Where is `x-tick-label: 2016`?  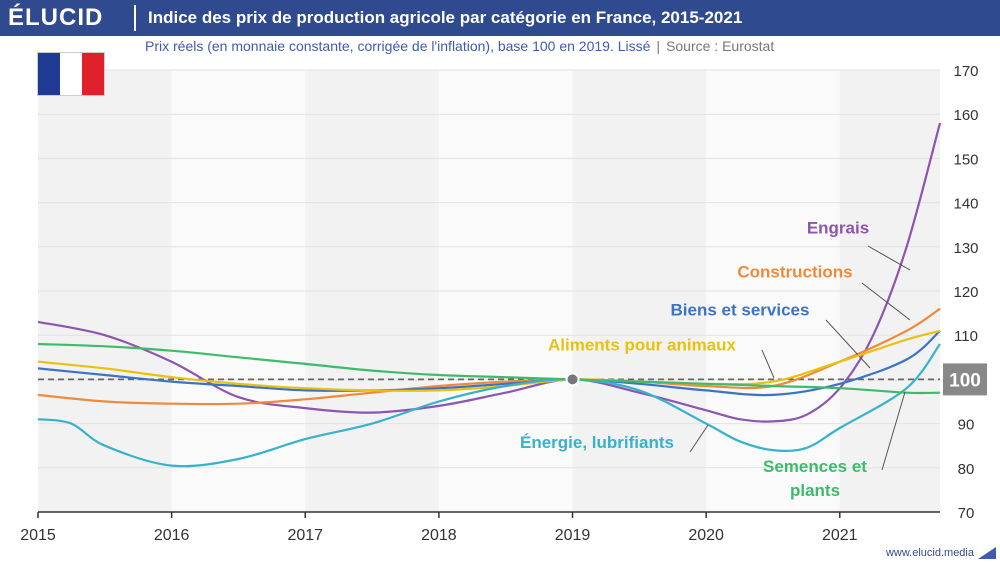 x-tick-label: 2016 is located at coordinates (172, 535).